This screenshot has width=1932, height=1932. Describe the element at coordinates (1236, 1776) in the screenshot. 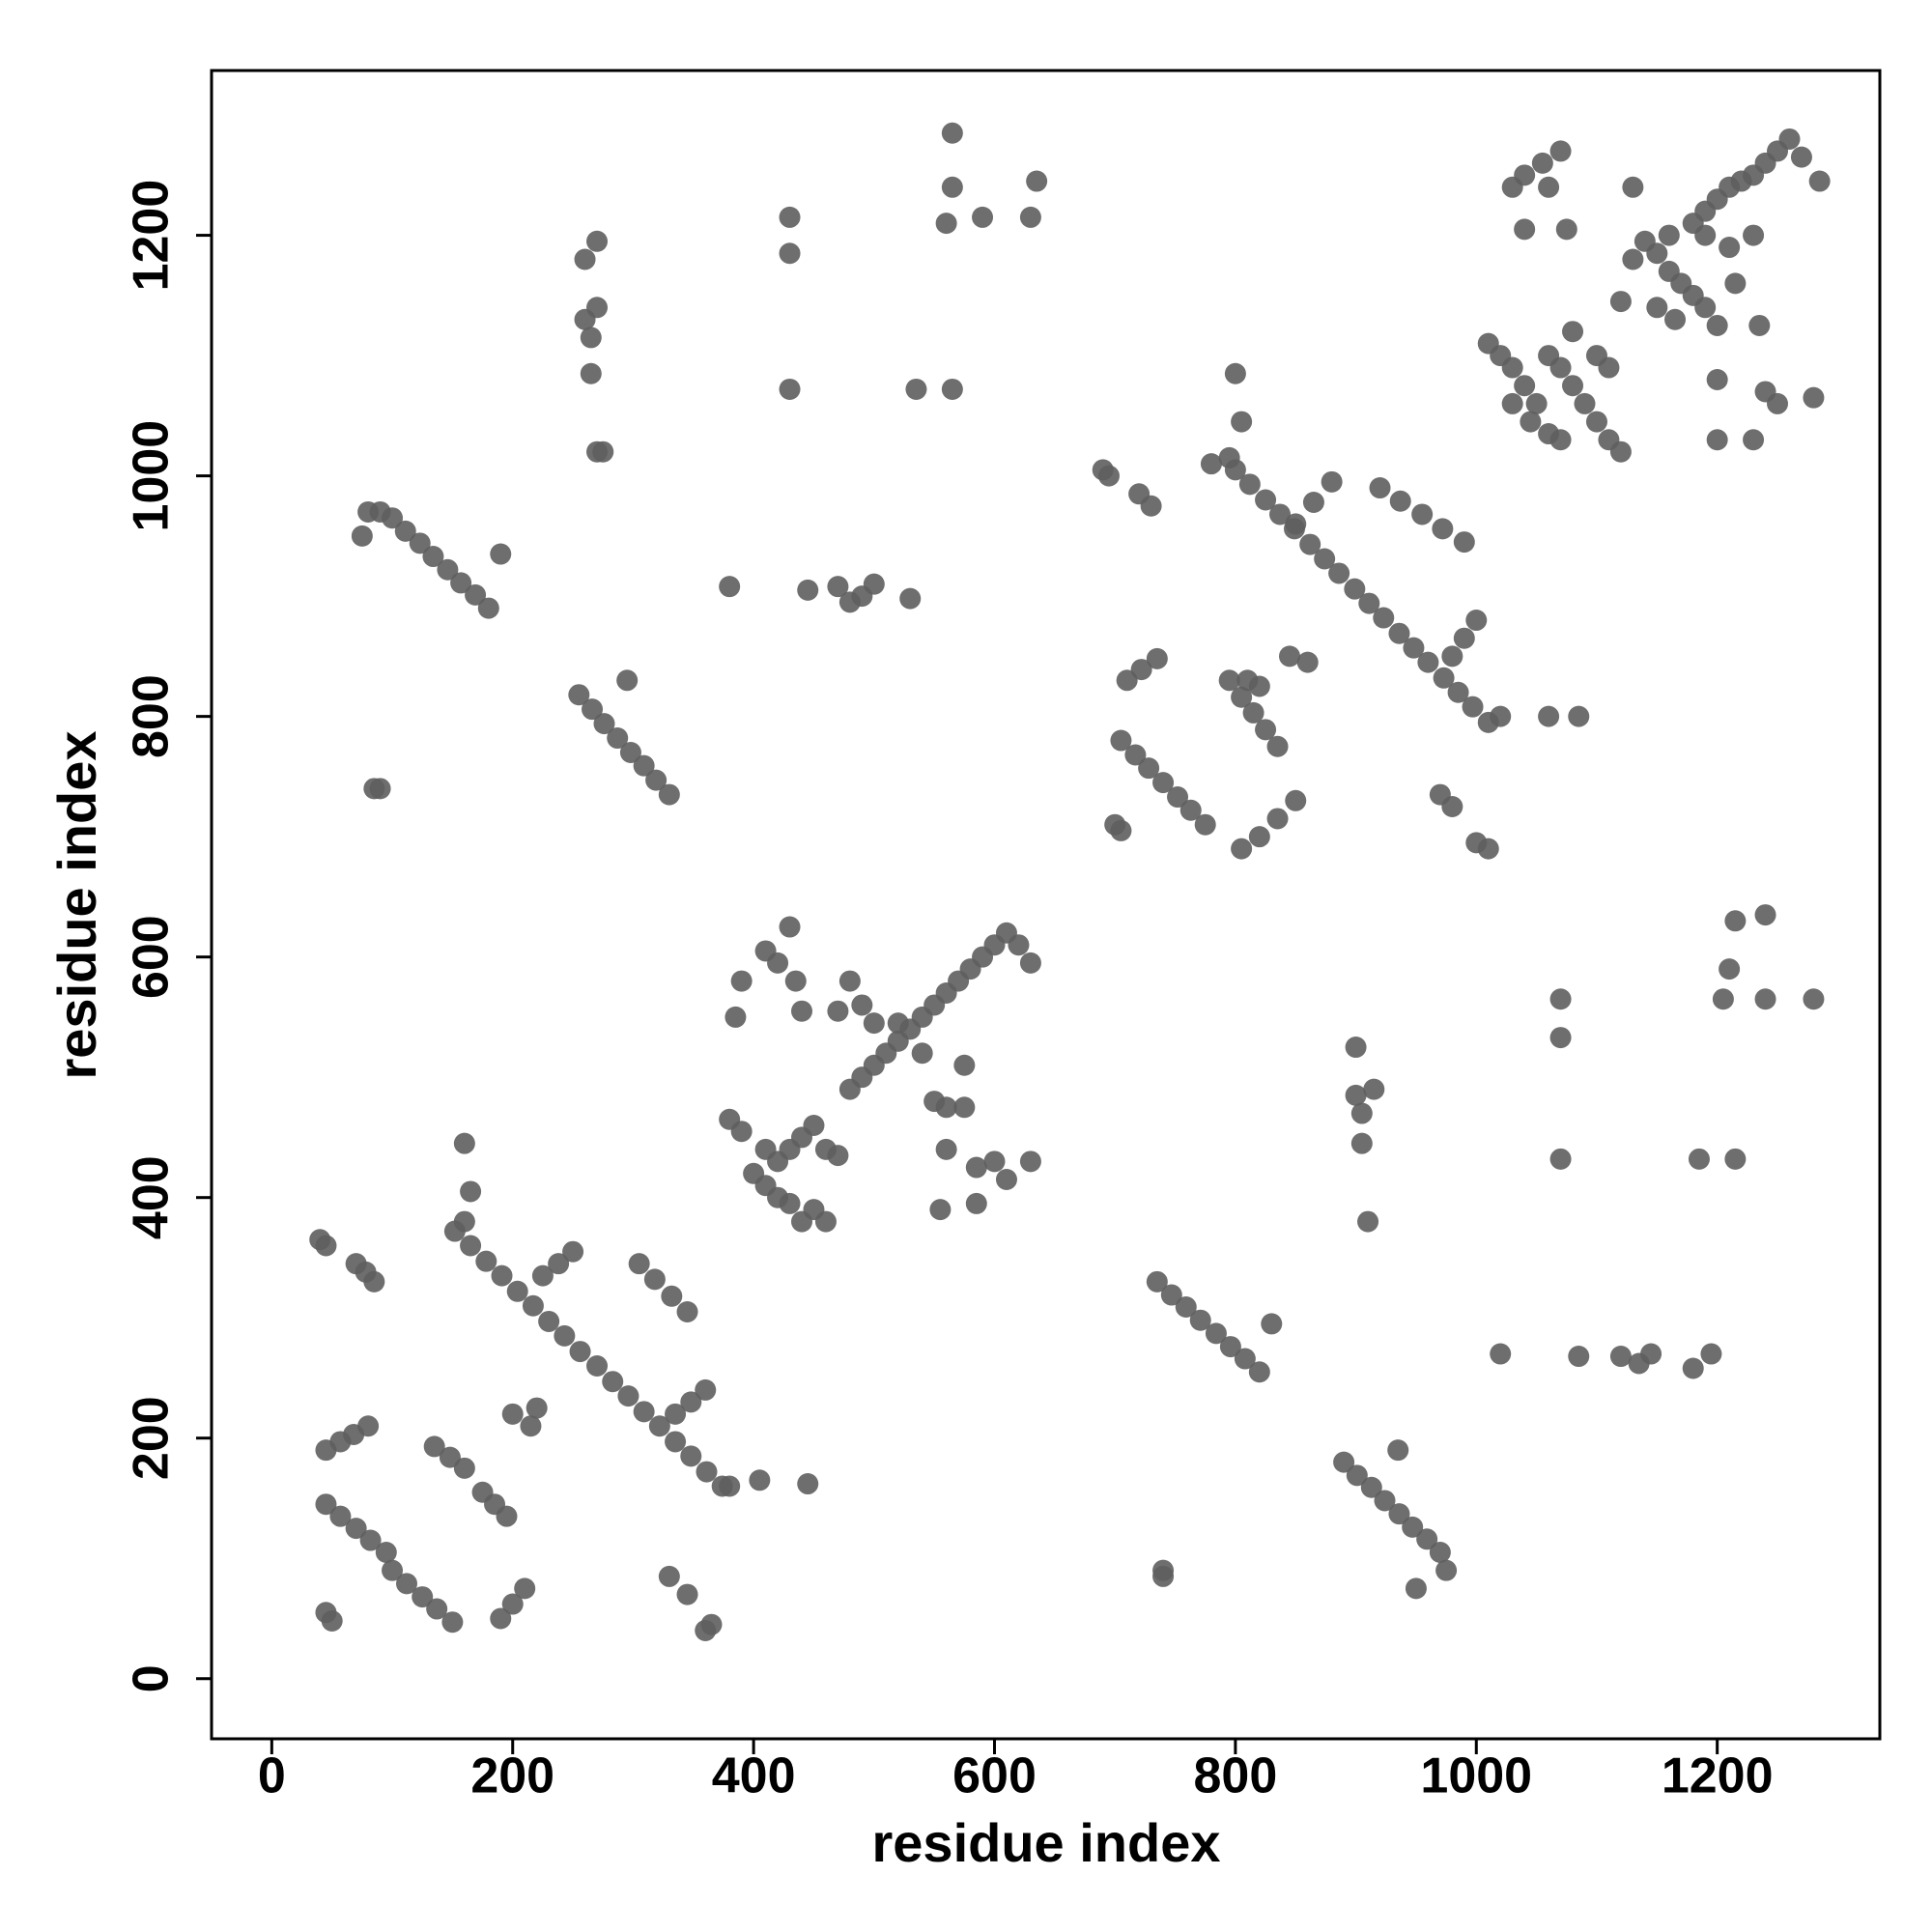

I see `x-tick-label: 800` at that location.